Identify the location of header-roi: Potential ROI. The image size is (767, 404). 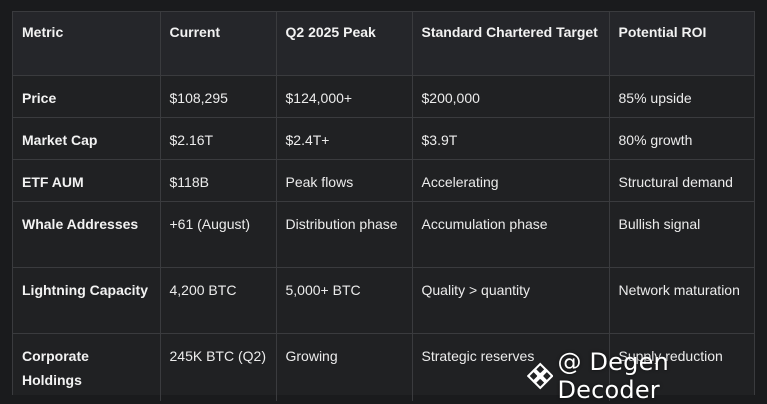
(681, 44).